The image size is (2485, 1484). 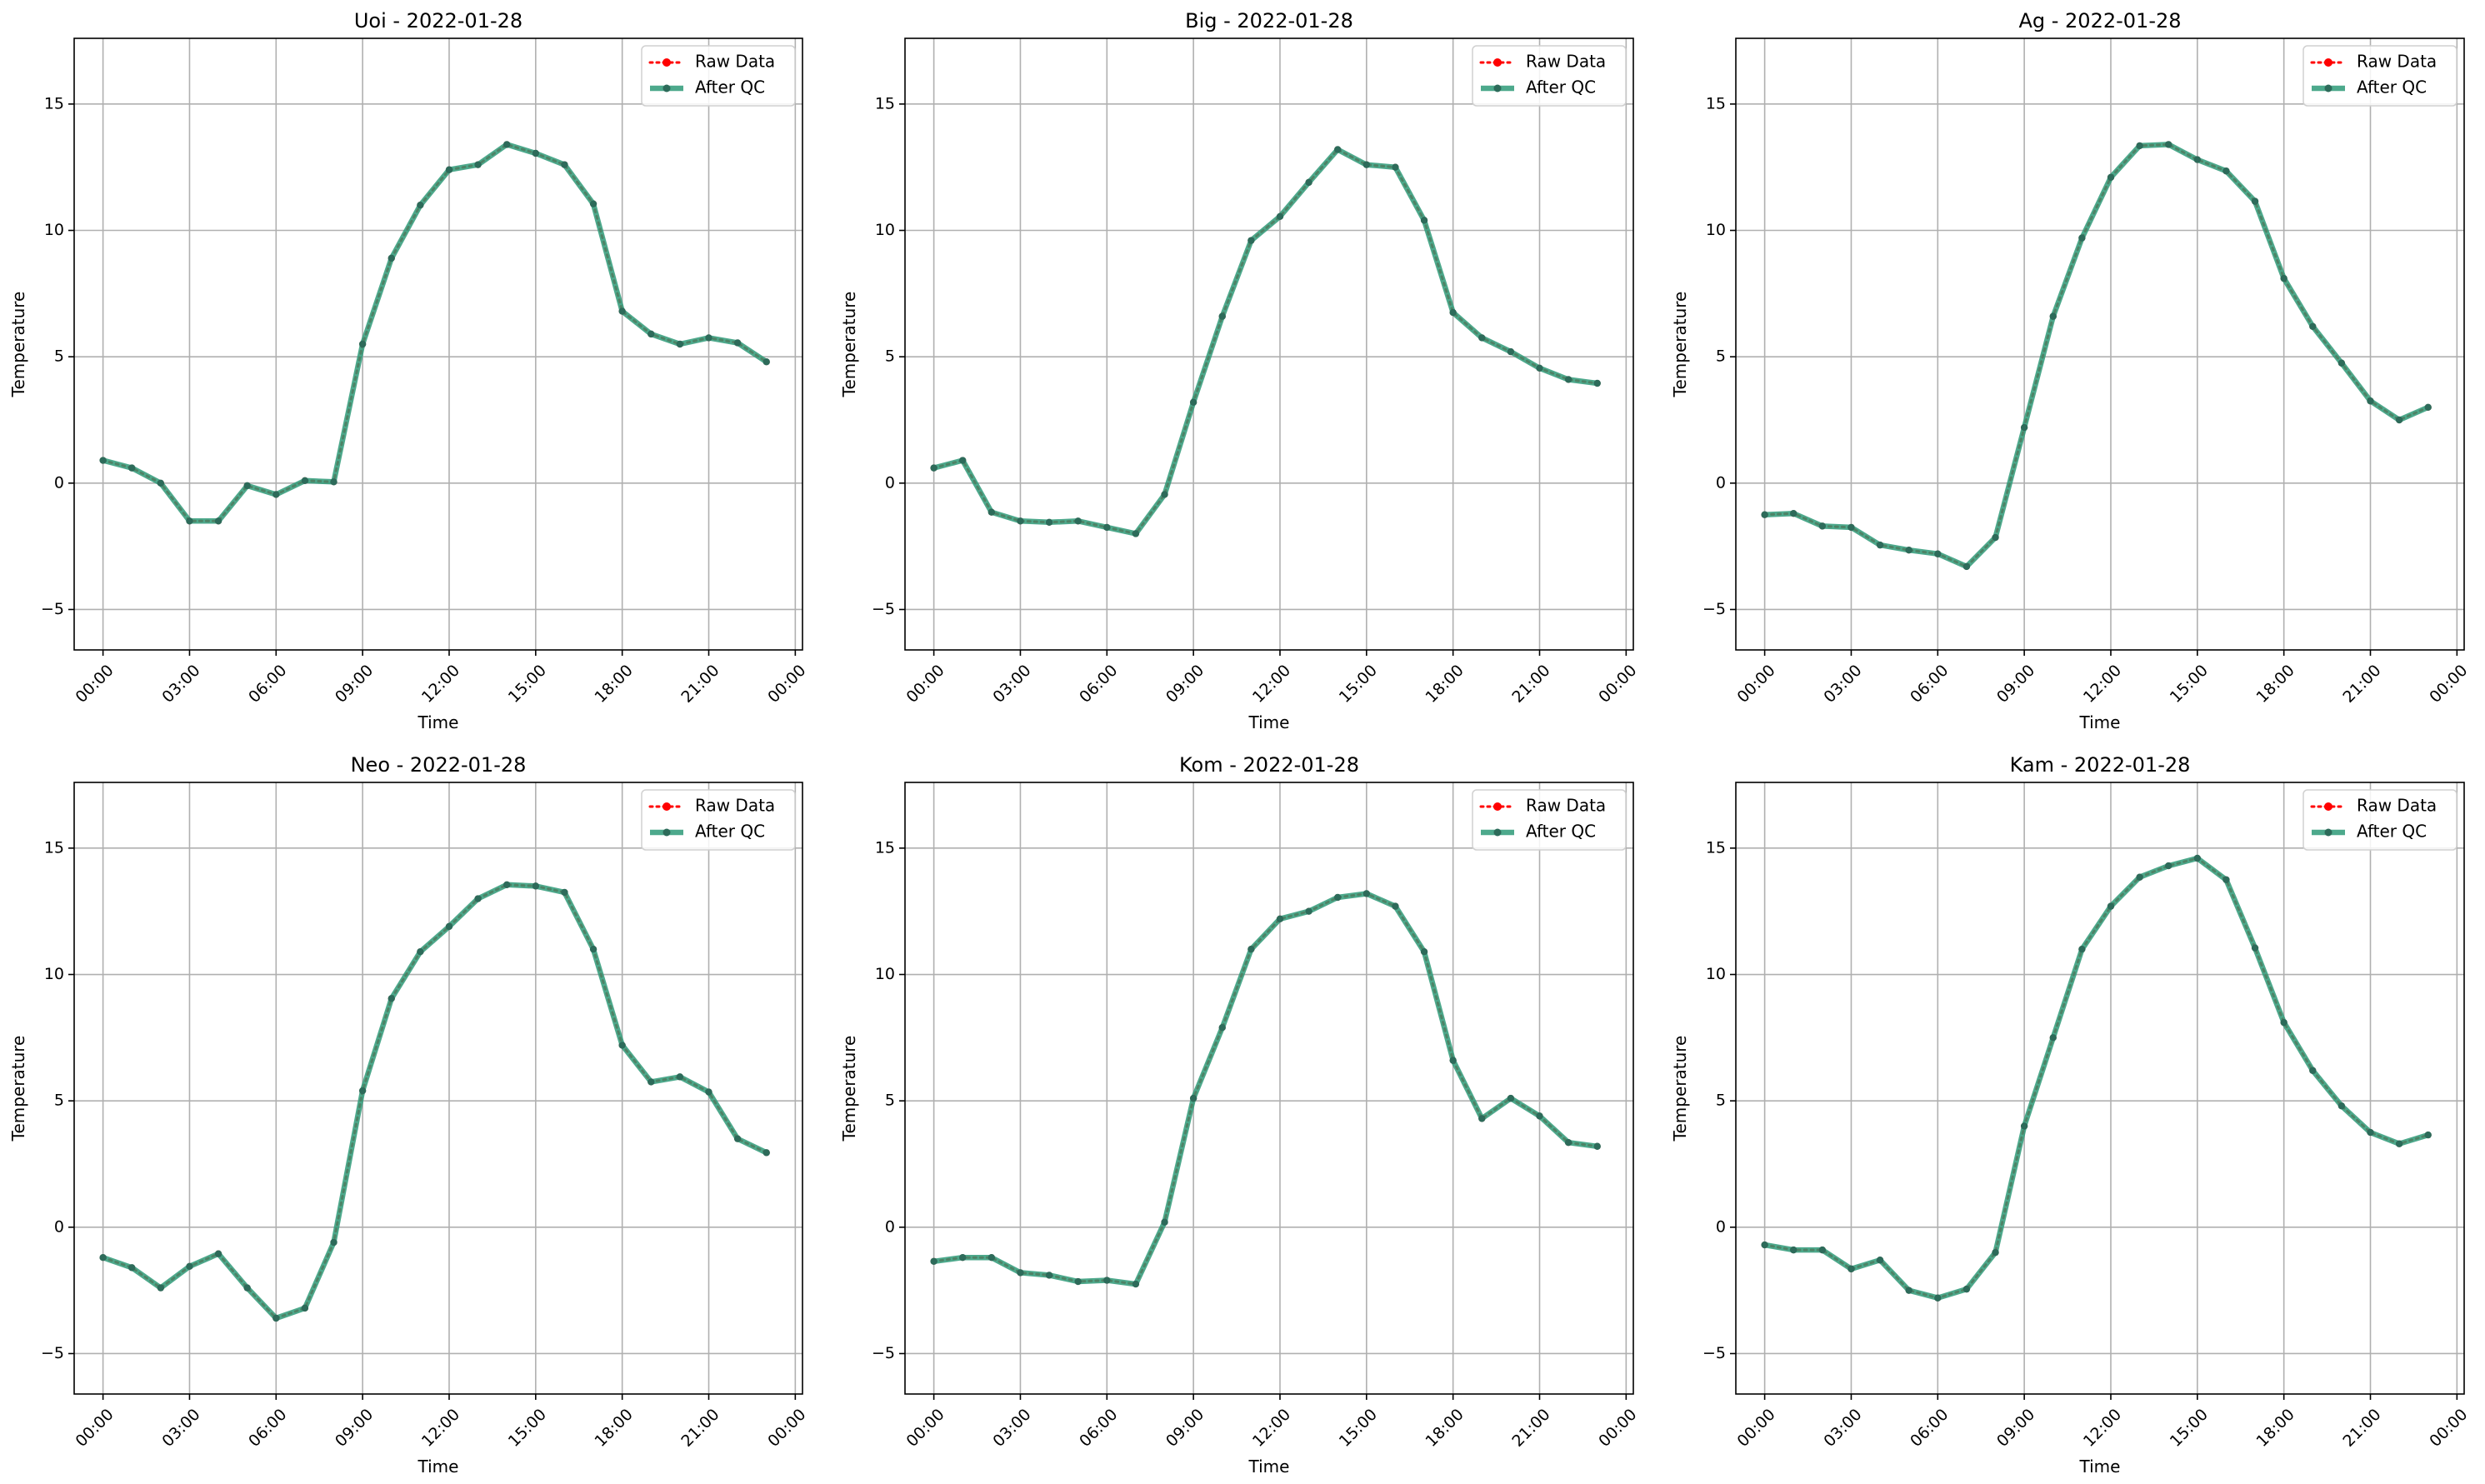 What do you see at coordinates (1561, 832) in the screenshot?
I see `legend-qc-label: After QC` at bounding box center [1561, 832].